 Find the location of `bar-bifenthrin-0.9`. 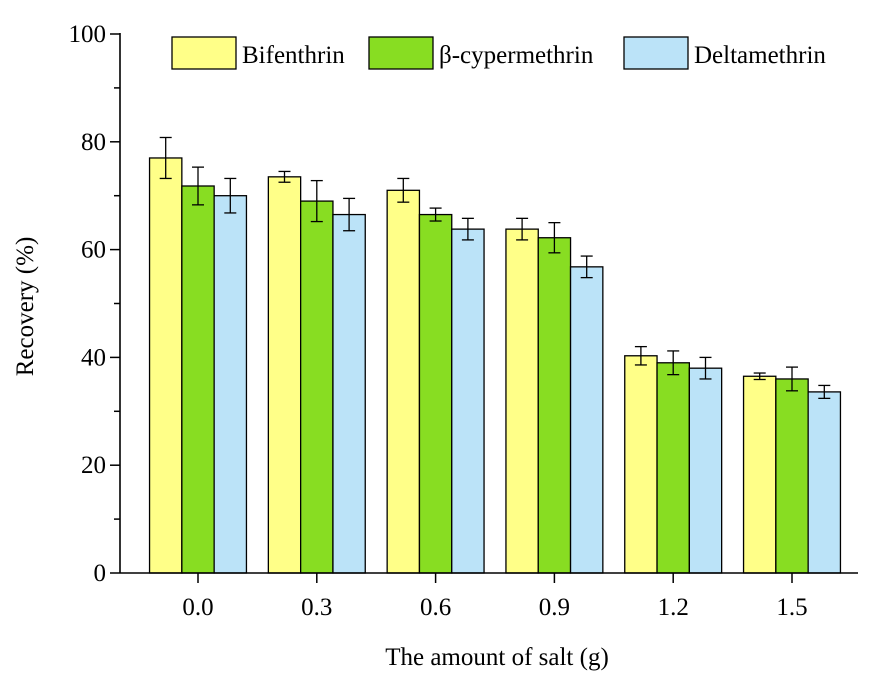

bar-bifenthrin-0.9 is located at coordinates (522, 401).